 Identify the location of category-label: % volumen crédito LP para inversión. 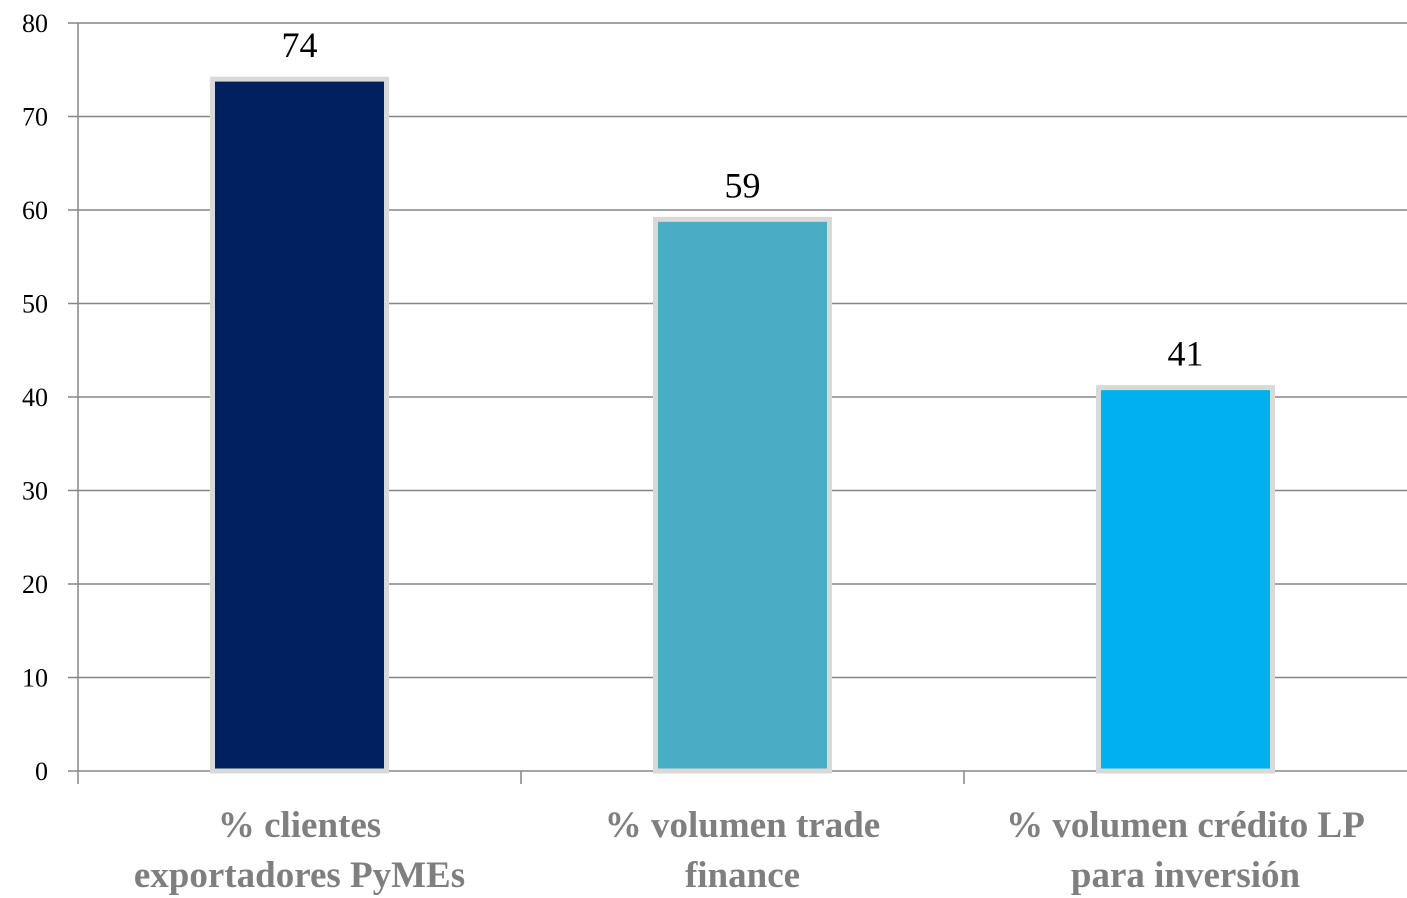
(1185, 850).